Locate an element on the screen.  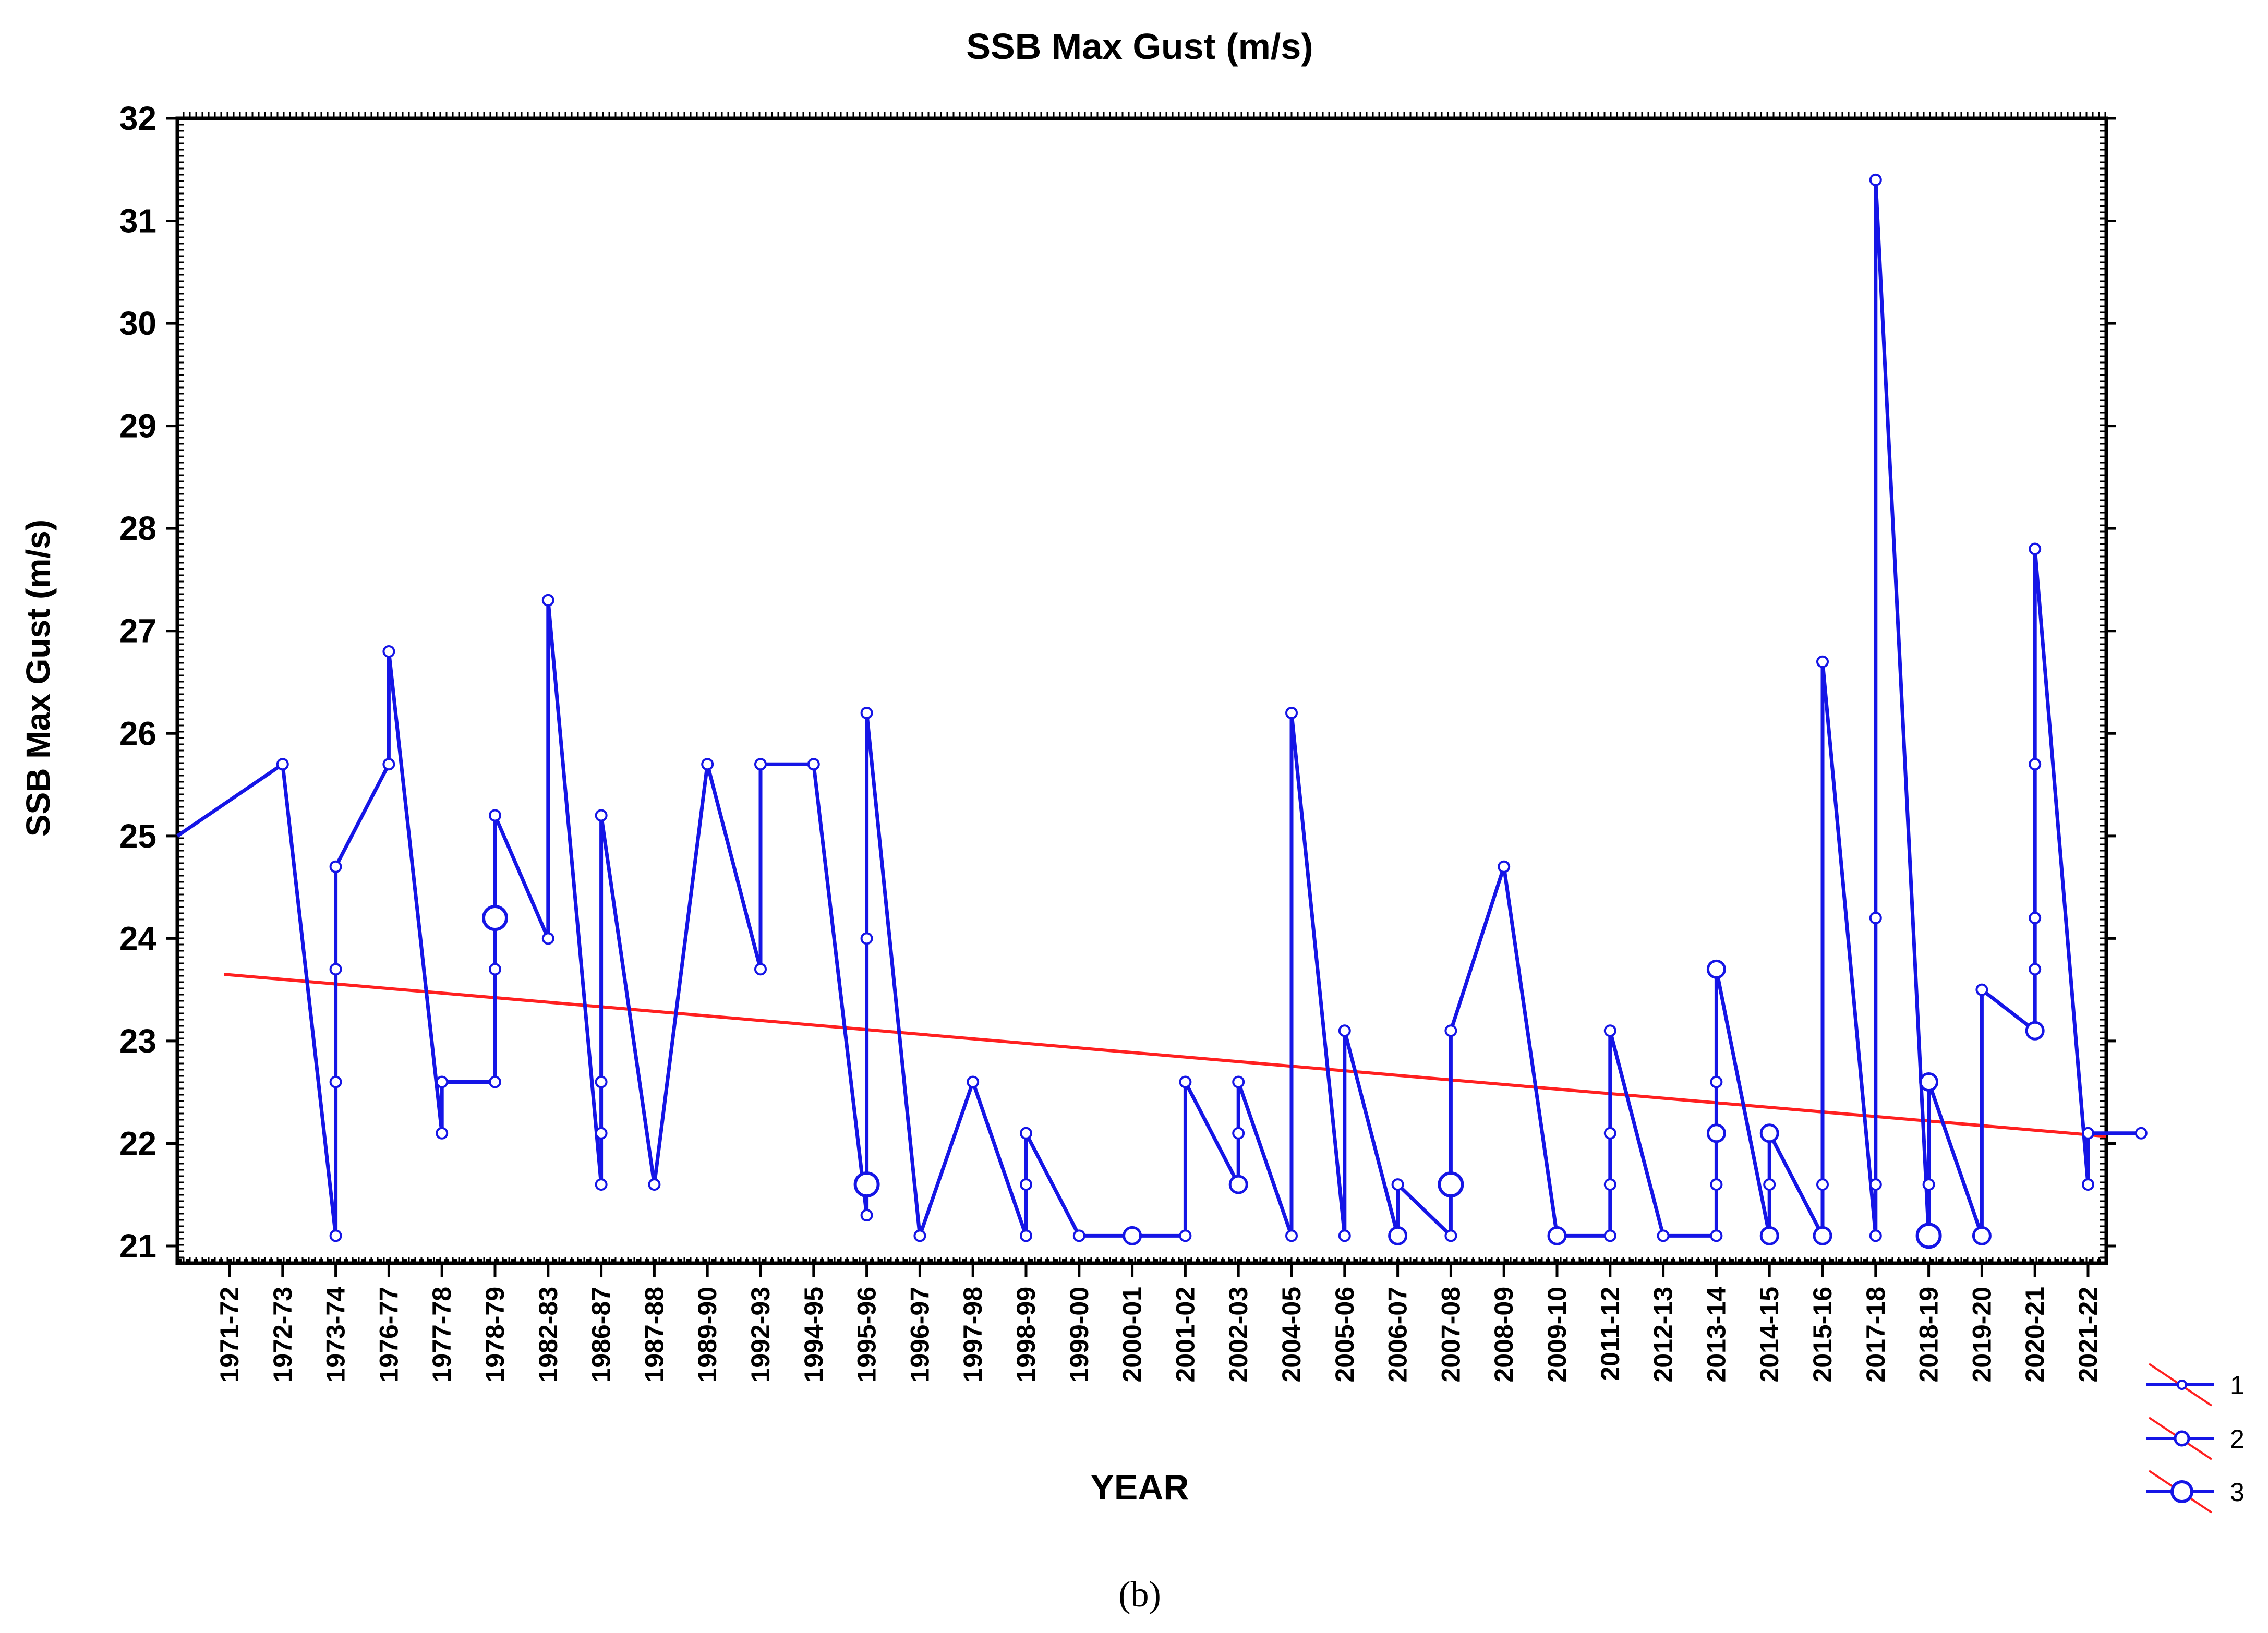
y-tick-label: 22 is located at coordinates (137, 1143).